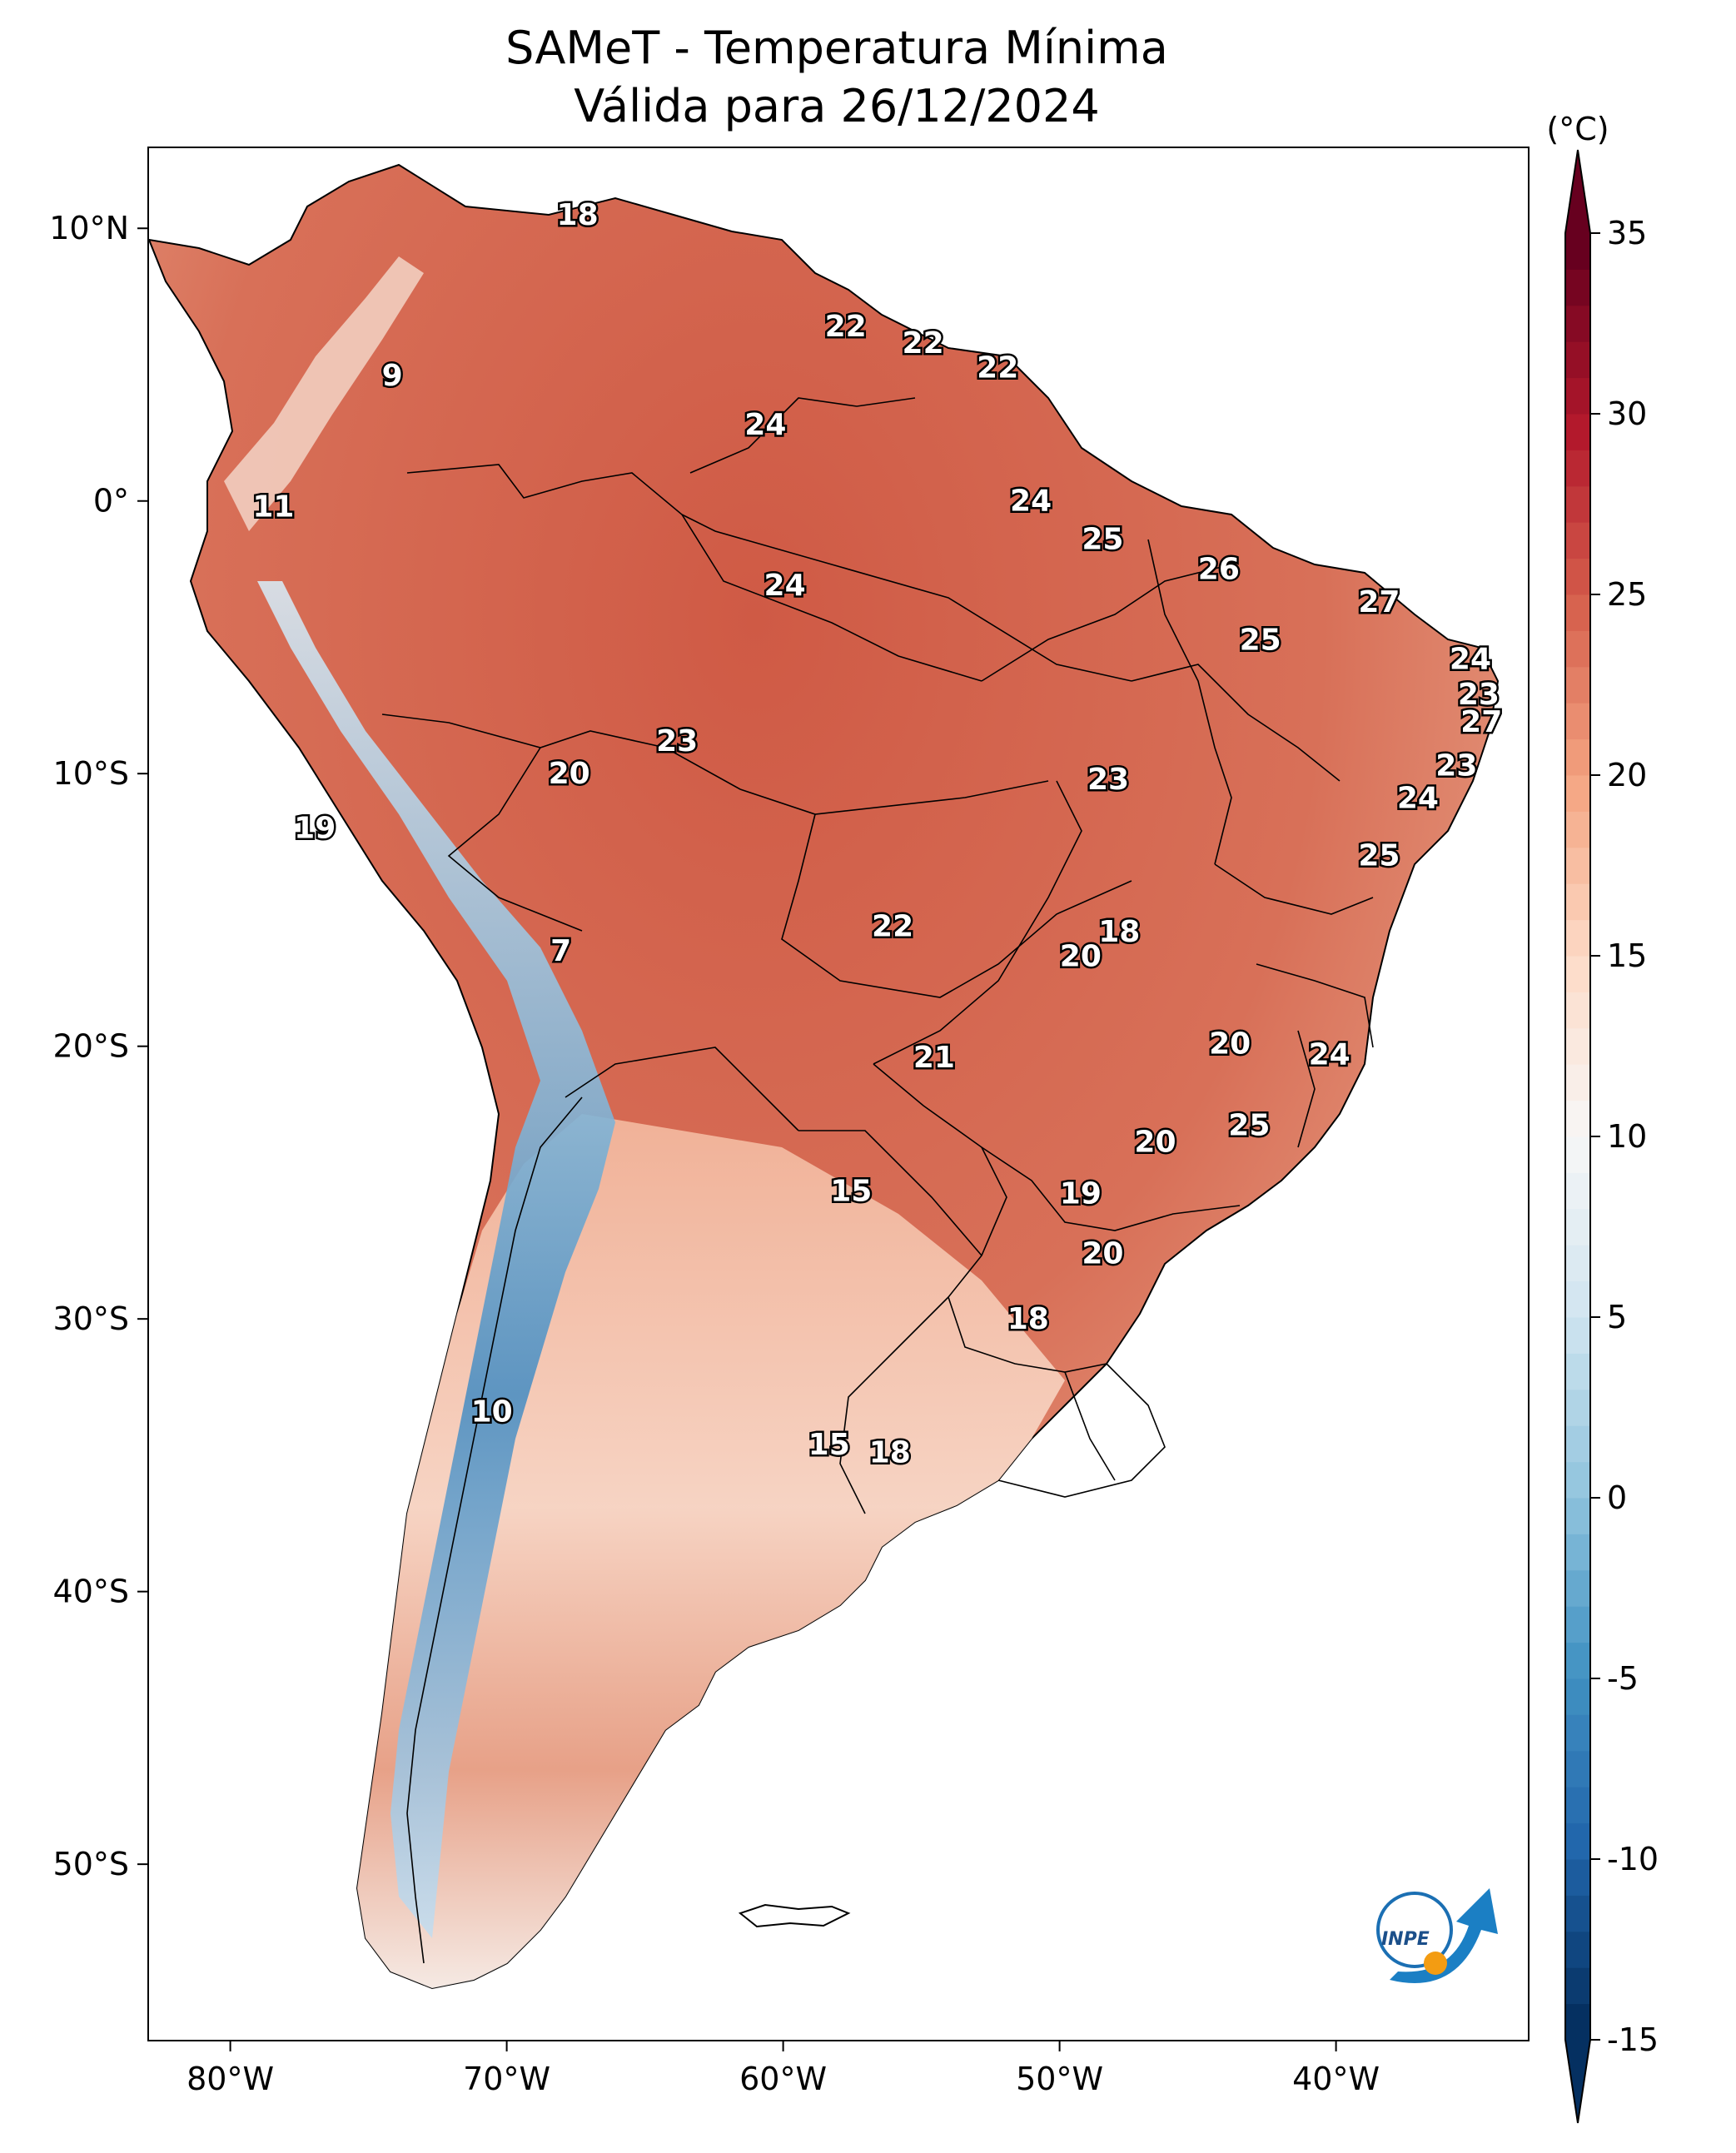  What do you see at coordinates (1633, 2039) in the screenshot?
I see `colorbar-tick-label: -15` at bounding box center [1633, 2039].